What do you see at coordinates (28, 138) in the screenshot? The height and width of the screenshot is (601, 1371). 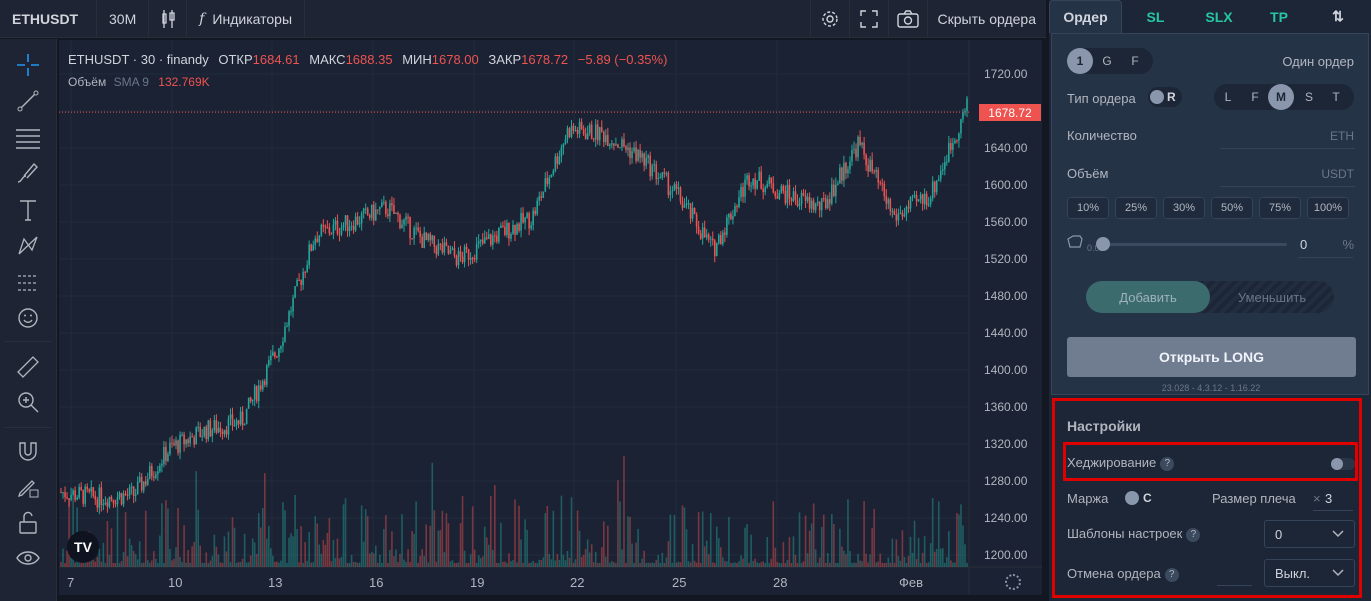 I see `fib-icon` at bounding box center [28, 138].